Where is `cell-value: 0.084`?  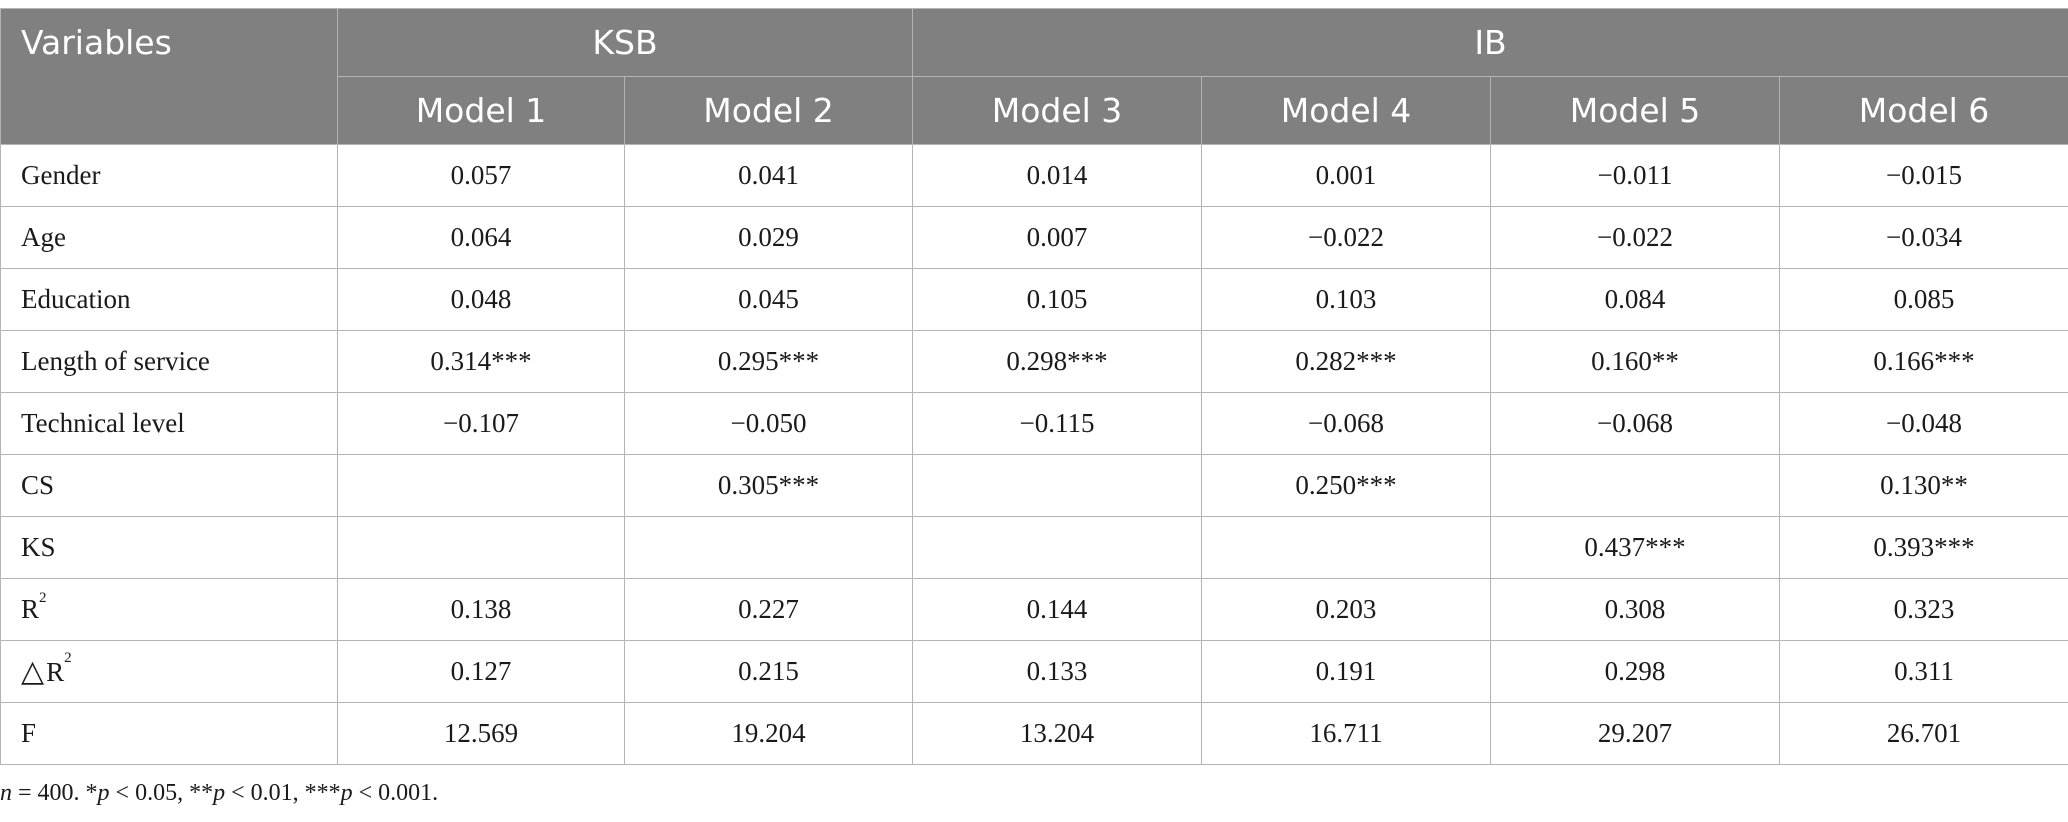 cell-value: 0.084 is located at coordinates (1635, 299).